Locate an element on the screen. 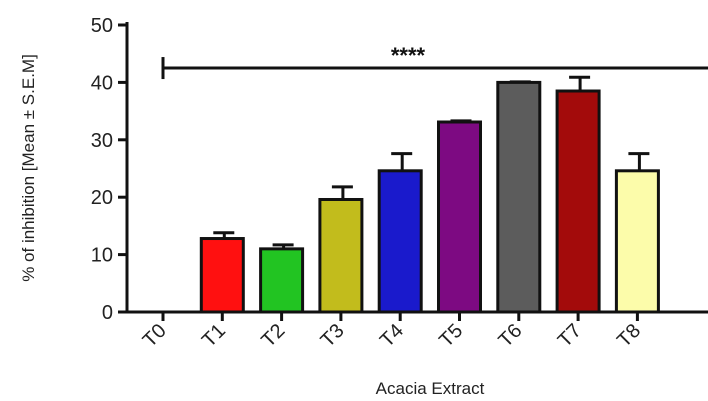 The height and width of the screenshot is (401, 708). y-tick-label: 30 is located at coordinates (102, 141).